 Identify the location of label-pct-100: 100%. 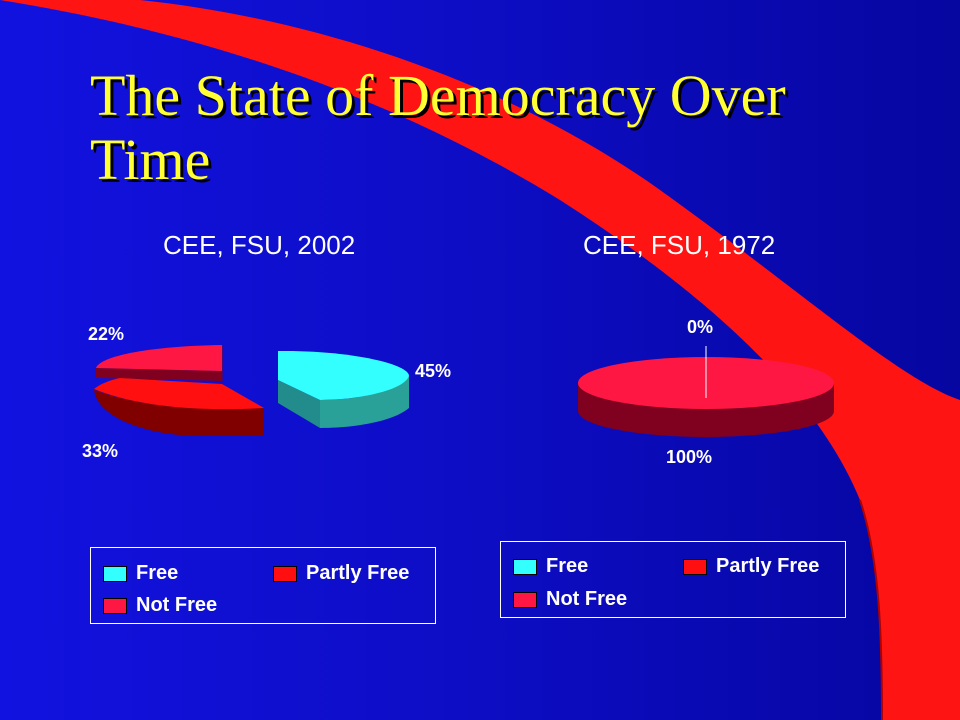
(689, 457).